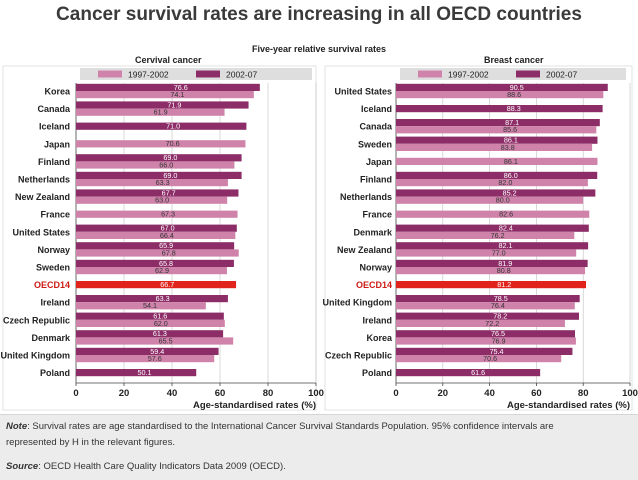  Describe the element at coordinates (379, 338) in the screenshot. I see `breast-category-label: Korea` at that location.